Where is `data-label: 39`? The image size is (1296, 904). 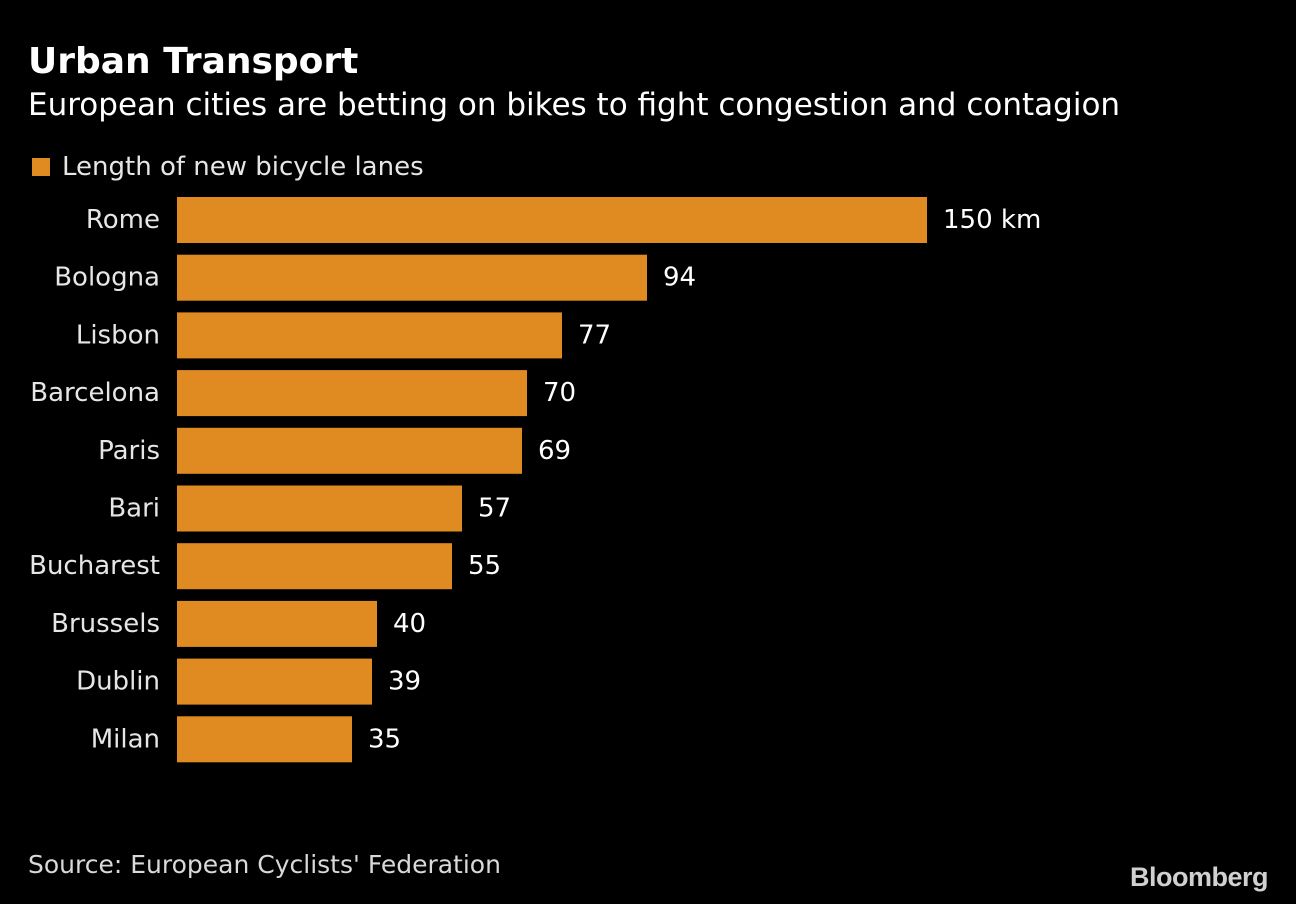 data-label: 39 is located at coordinates (404, 682).